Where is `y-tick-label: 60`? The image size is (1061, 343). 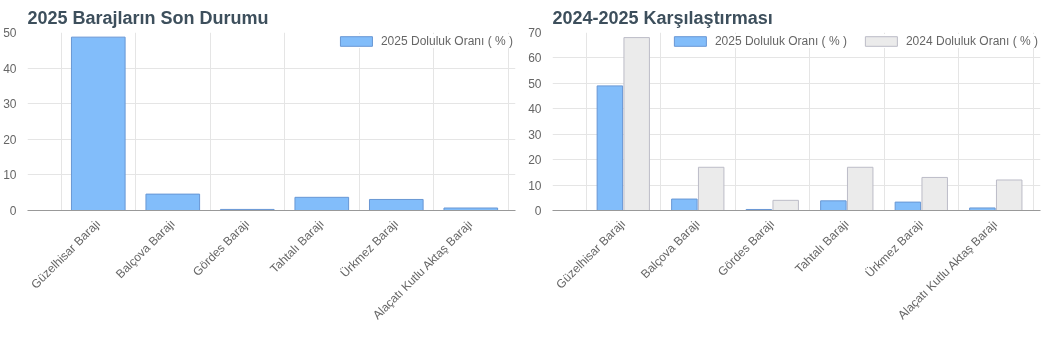
y-tick-label: 60 is located at coordinates (535, 58).